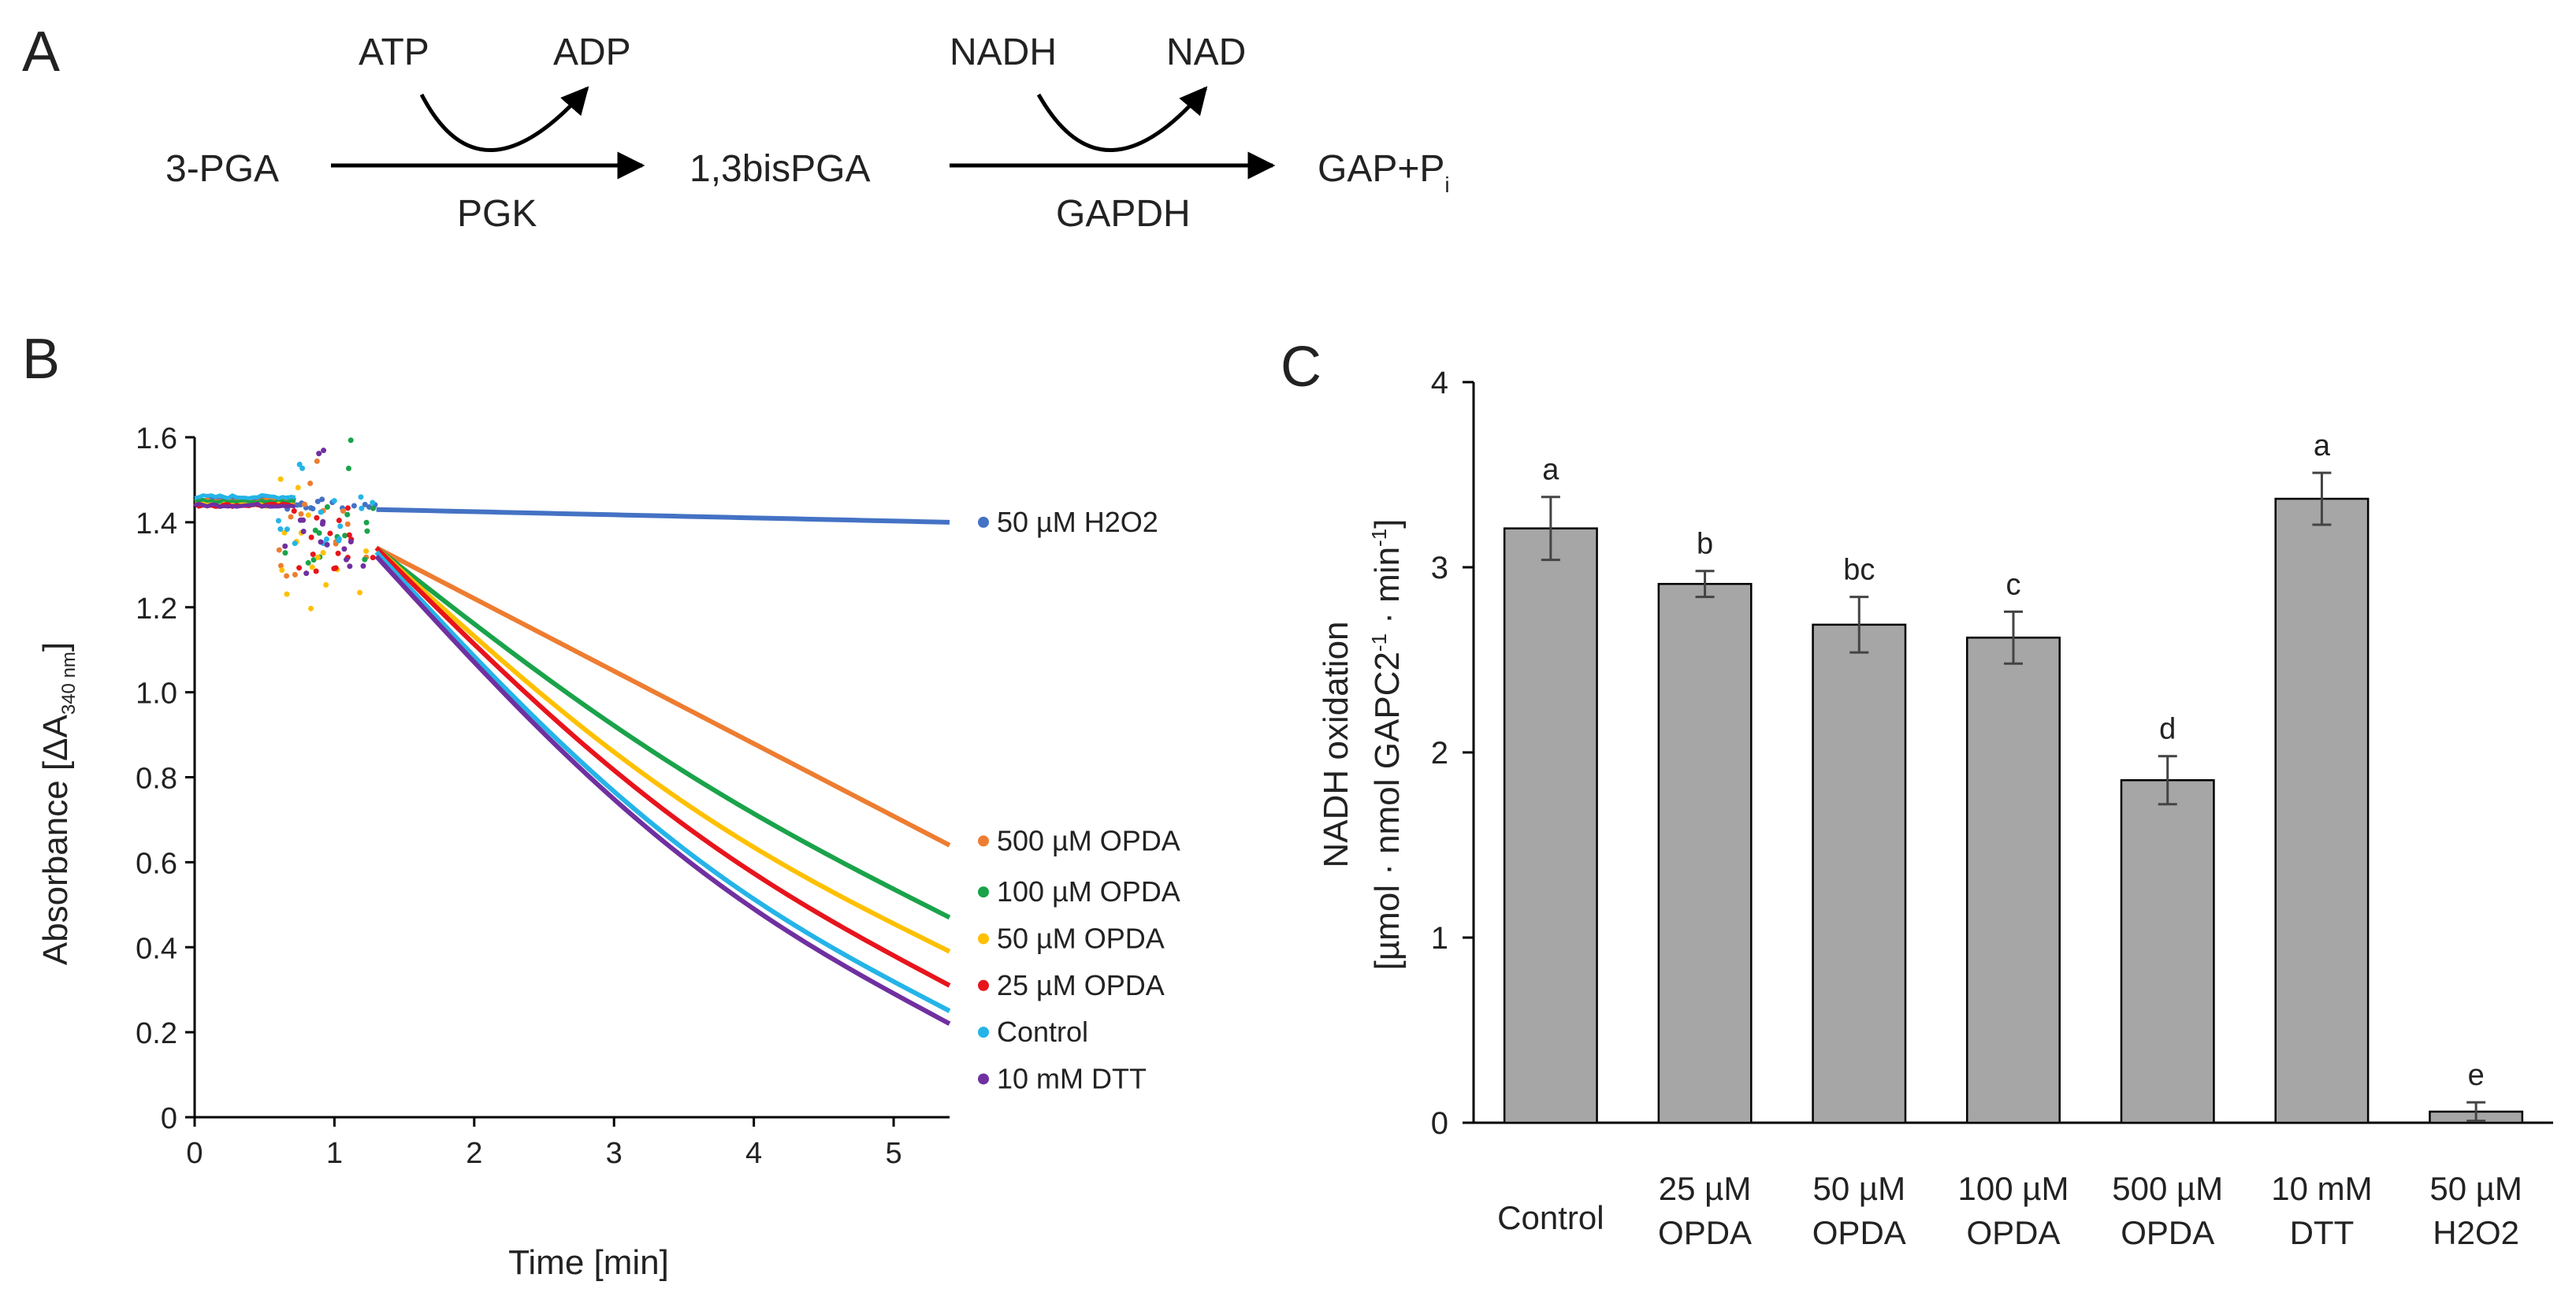  What do you see at coordinates (1439, 938) in the screenshot?
I see `panel-c-y-tick-label: 1` at bounding box center [1439, 938].